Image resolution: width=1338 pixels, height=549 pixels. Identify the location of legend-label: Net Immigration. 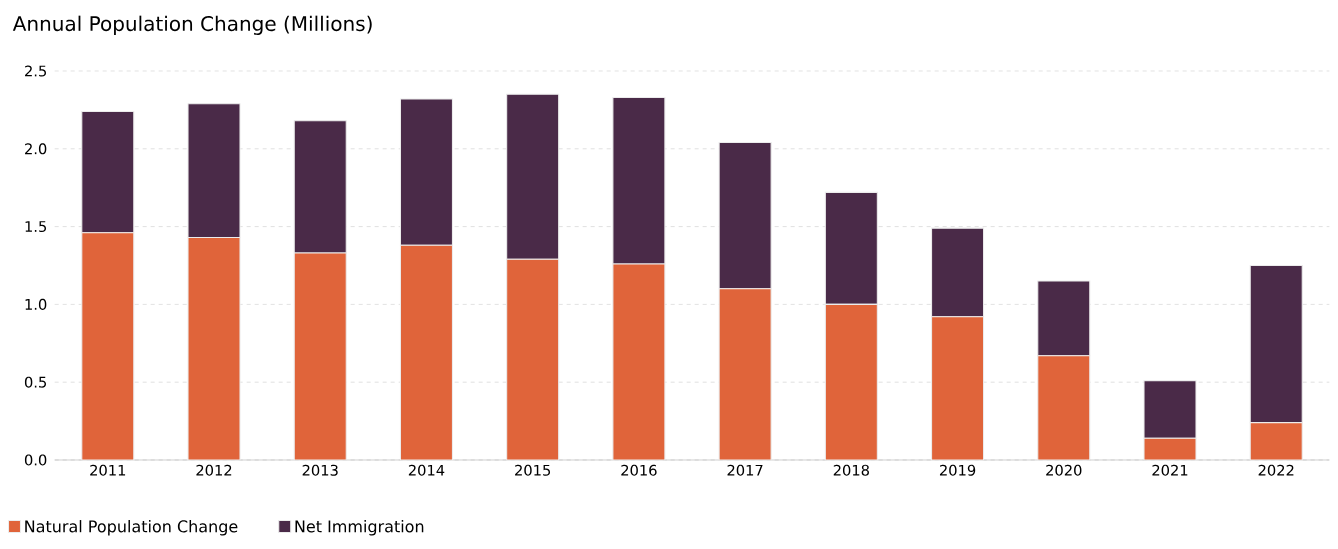
(359, 528).